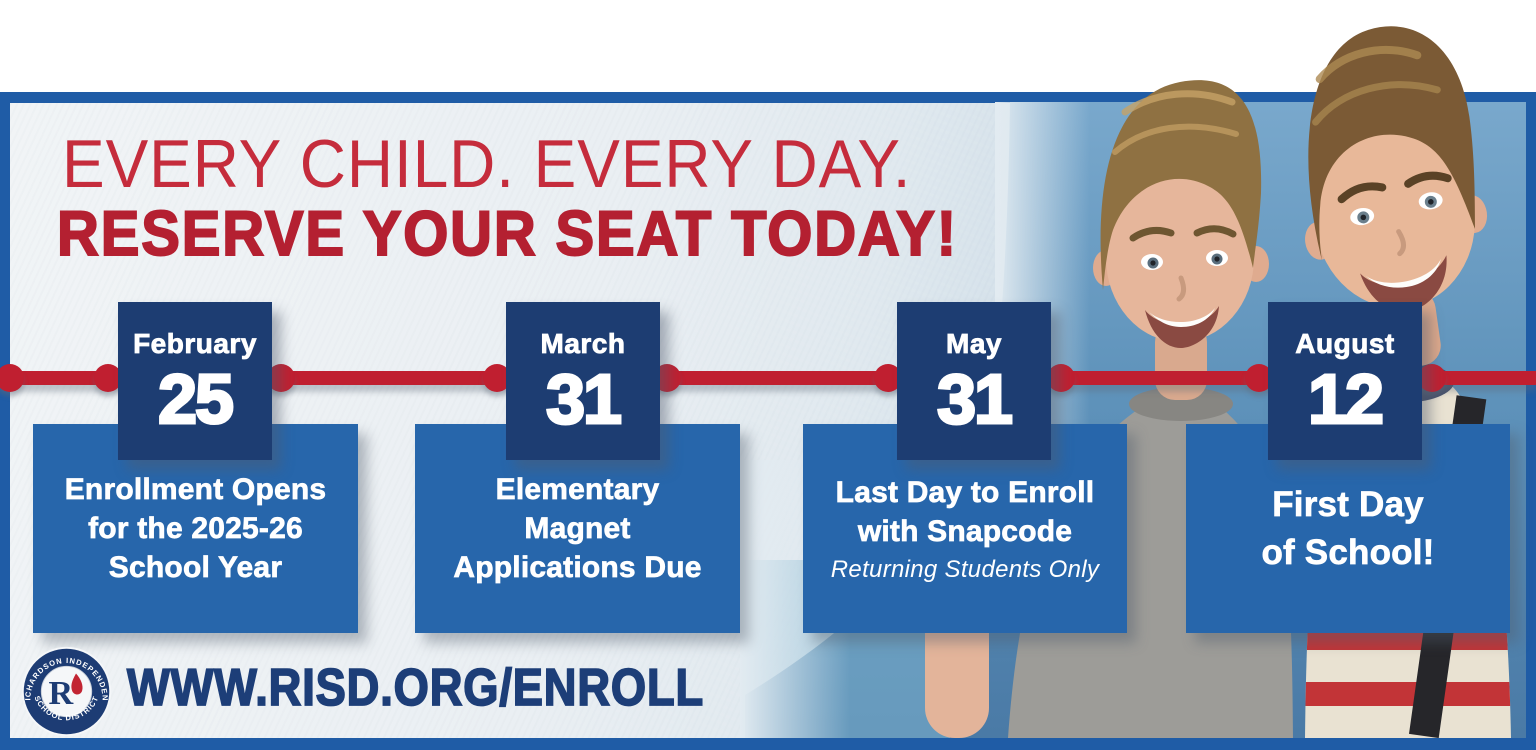 This screenshot has width=1536, height=750. I want to click on date-card-august: August 12, so click(1345, 381).